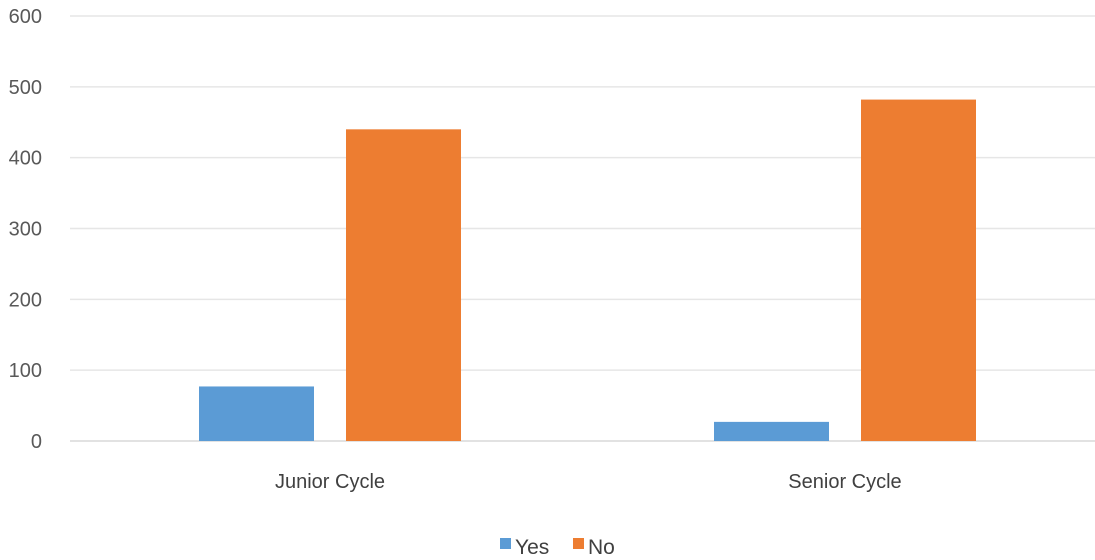 Image resolution: width=1095 pixels, height=560 pixels. I want to click on bar-no-junior-cycle, so click(403, 285).